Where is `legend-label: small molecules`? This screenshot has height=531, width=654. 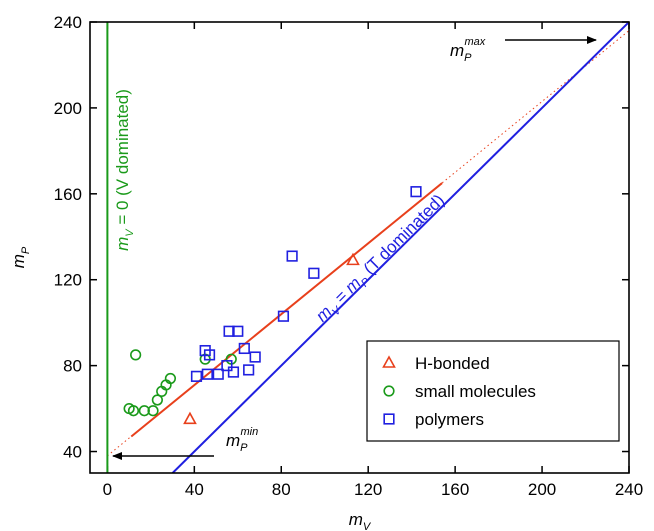 legend-label: small molecules is located at coordinates (475, 391).